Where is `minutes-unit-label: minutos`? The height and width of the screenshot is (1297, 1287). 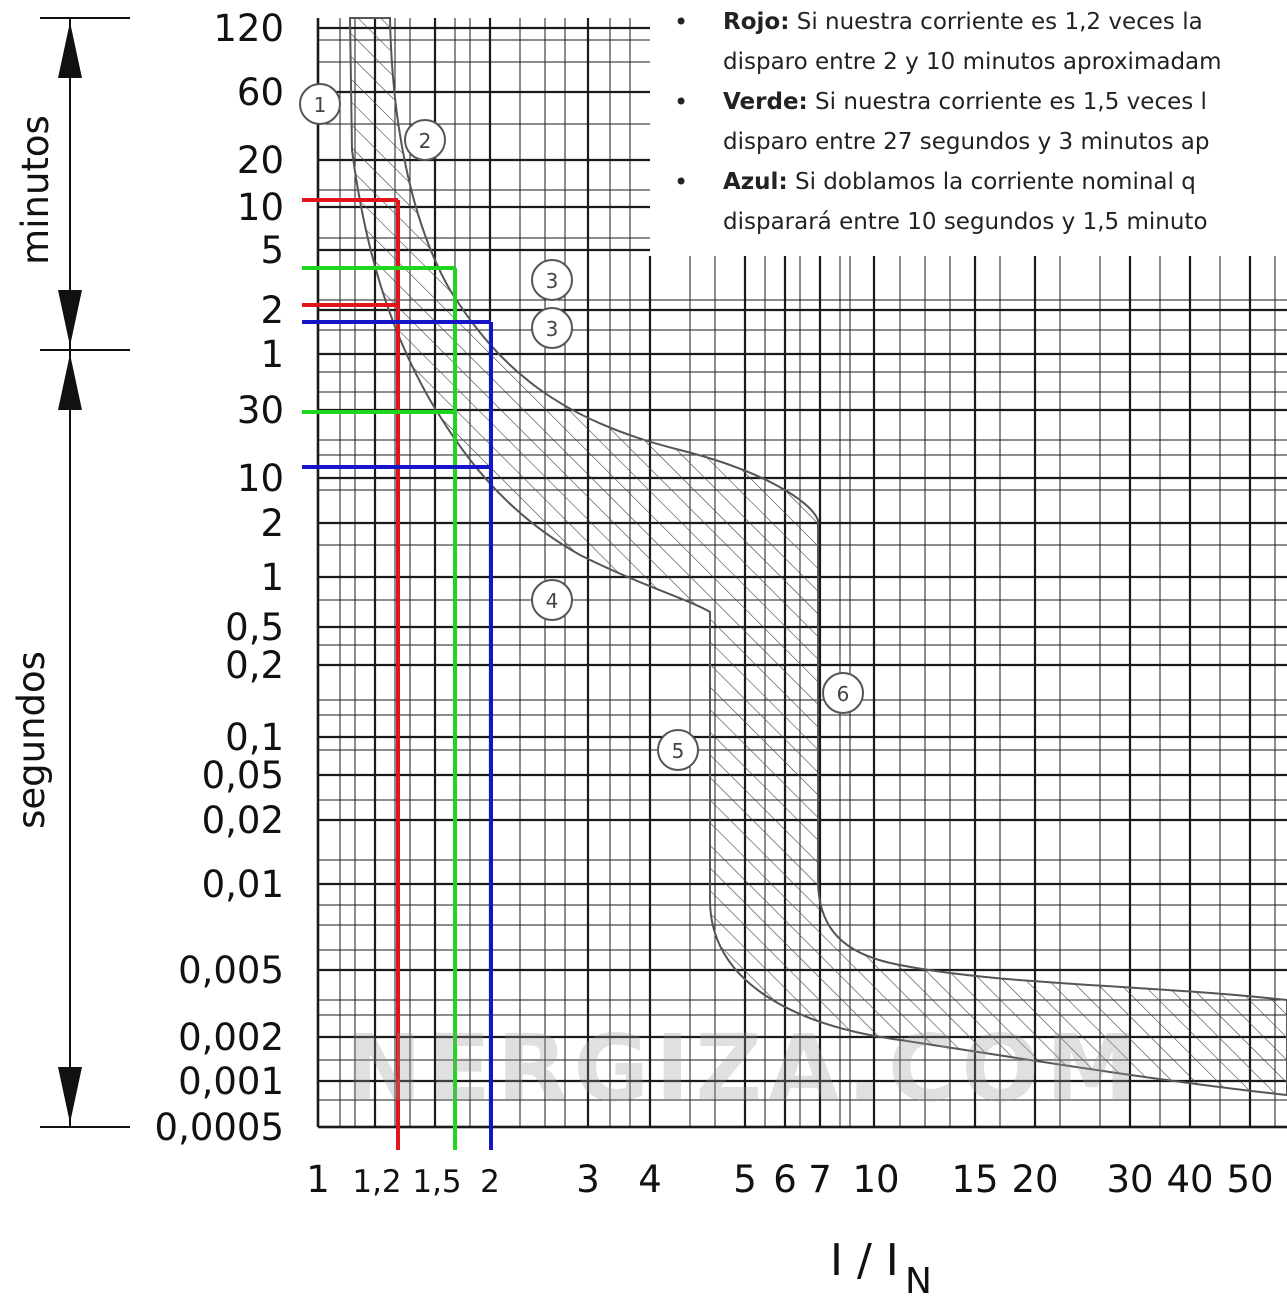 minutes-unit-label: minutos is located at coordinates (35, 190).